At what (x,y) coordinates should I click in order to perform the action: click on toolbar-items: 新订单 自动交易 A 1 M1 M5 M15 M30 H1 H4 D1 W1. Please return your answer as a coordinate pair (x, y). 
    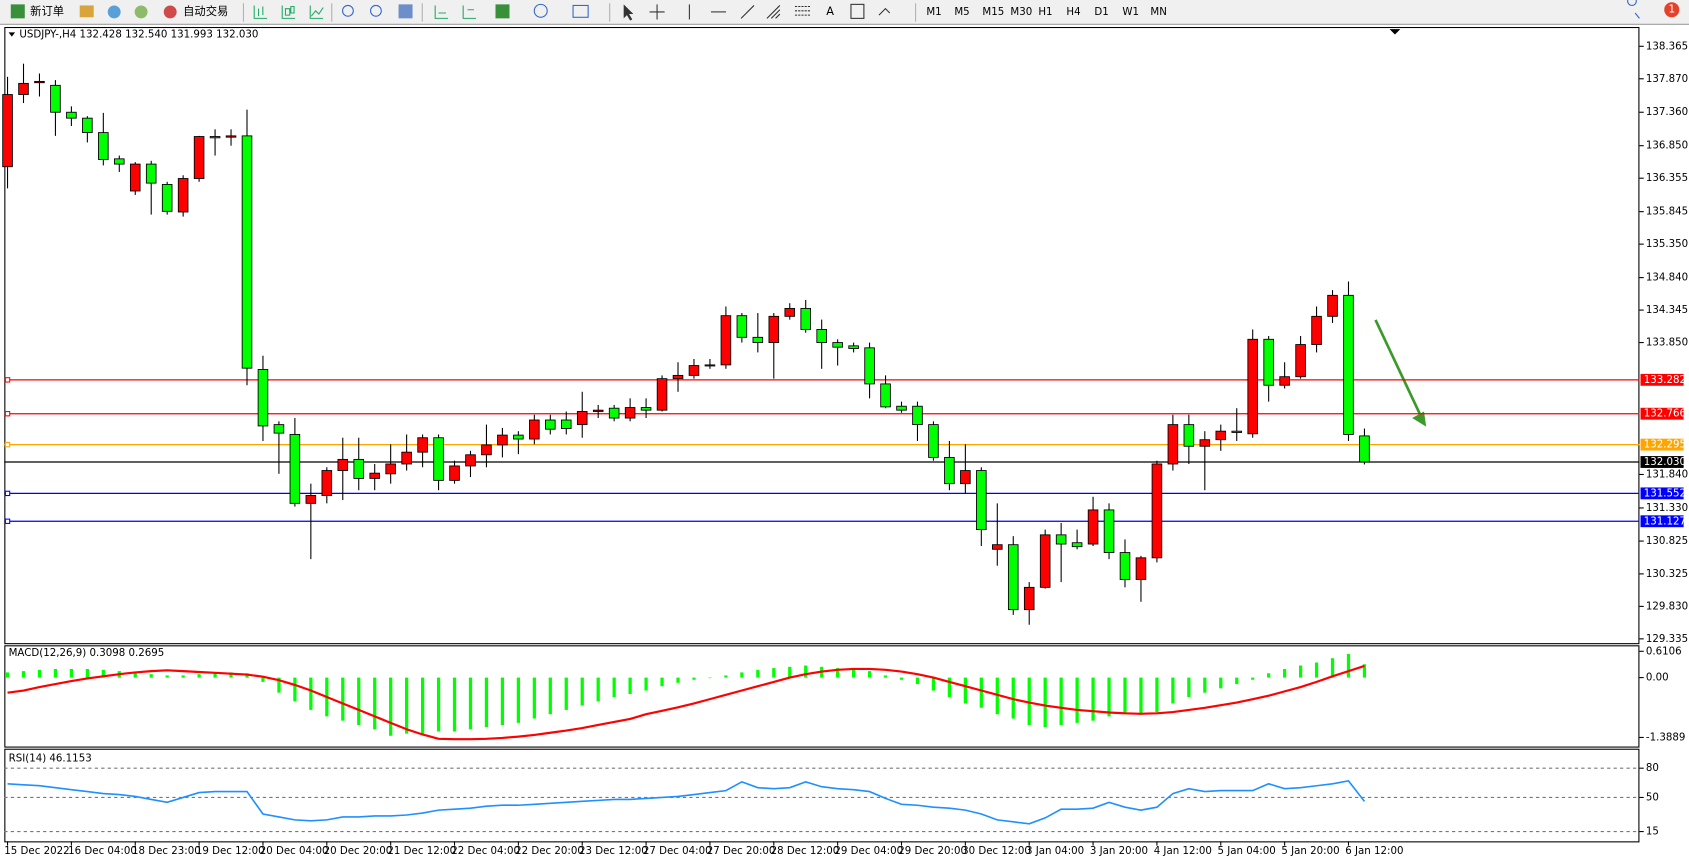
    Looking at the image, I should click on (845, 11).